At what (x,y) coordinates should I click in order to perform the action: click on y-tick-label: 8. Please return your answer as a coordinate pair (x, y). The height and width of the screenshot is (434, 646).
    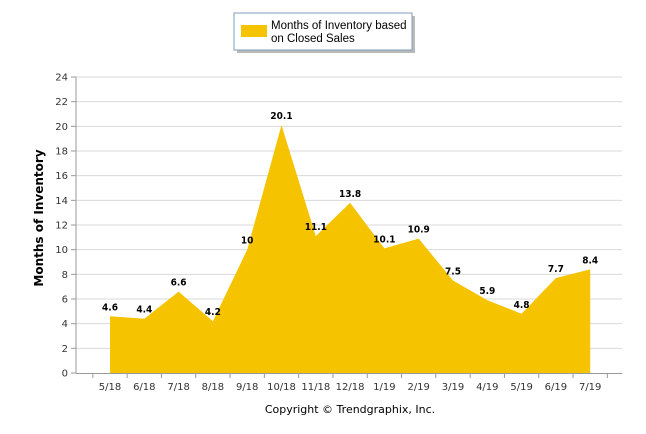
    Looking at the image, I should click on (65, 275).